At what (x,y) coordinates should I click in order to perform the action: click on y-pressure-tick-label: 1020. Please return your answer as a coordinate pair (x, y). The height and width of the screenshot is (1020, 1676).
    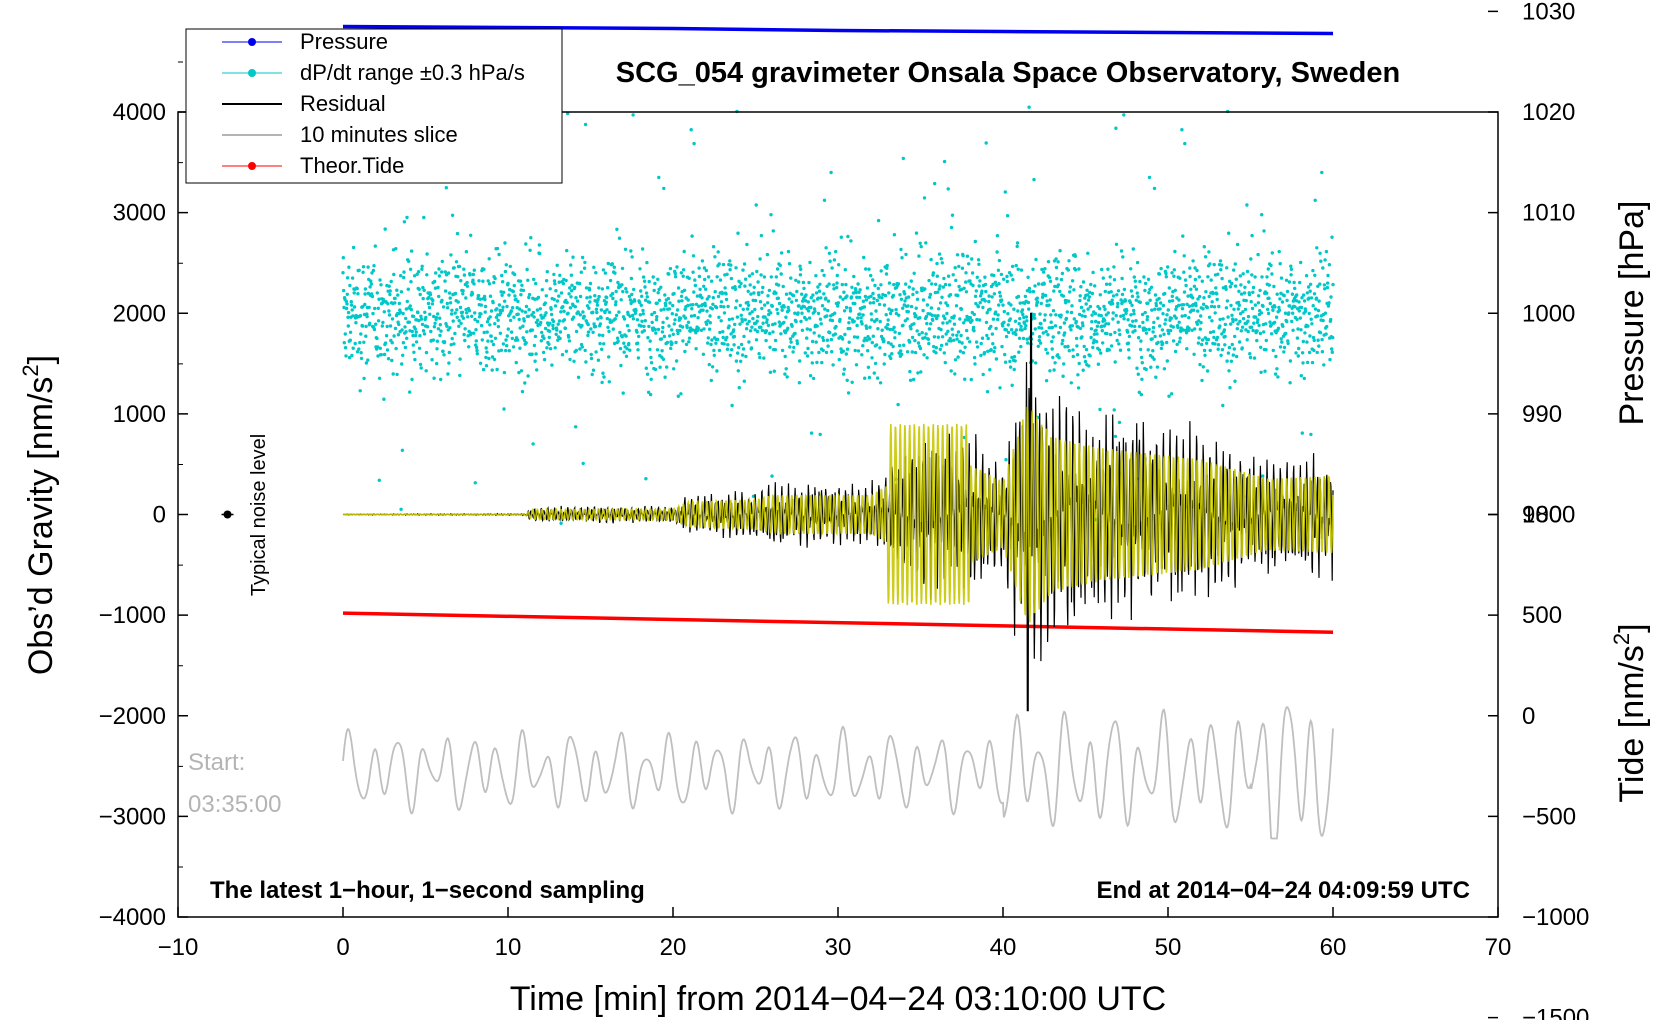
    Looking at the image, I should click on (1548, 112).